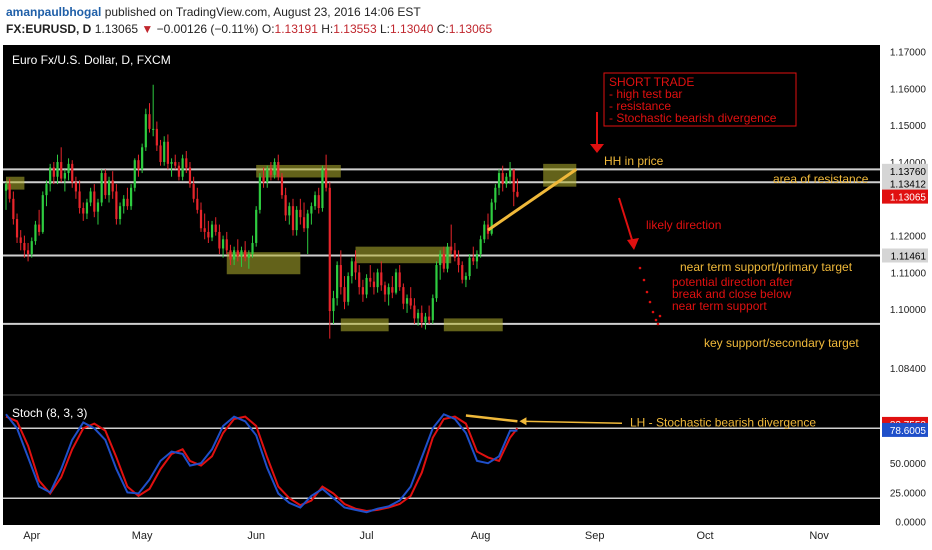 This screenshot has width=932, height=550. I want to click on stoch-series-line, so click(262, 464).